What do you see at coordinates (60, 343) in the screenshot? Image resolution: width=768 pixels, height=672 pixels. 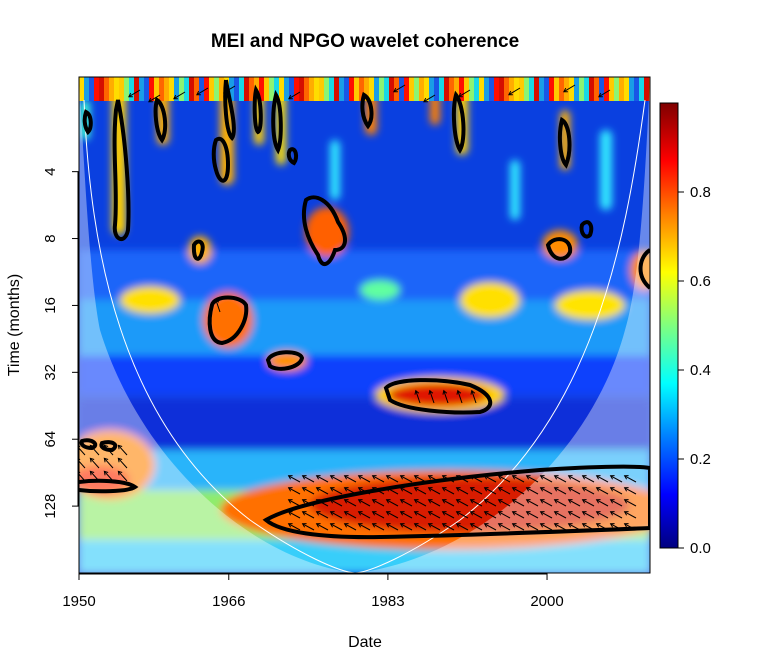 I see `y-axis: 4 8 16 32 64 128` at bounding box center [60, 343].